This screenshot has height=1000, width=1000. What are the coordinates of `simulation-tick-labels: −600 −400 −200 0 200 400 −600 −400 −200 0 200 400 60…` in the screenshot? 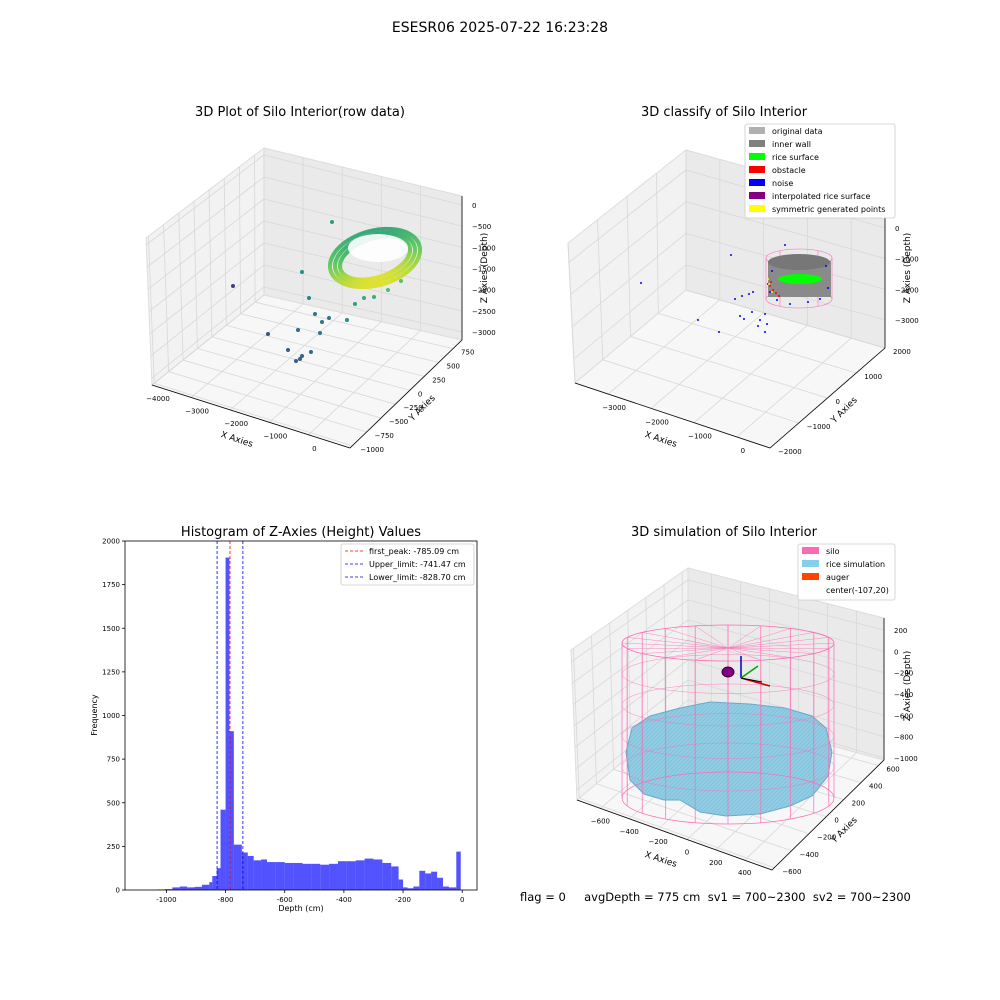 It's located at (754, 752).